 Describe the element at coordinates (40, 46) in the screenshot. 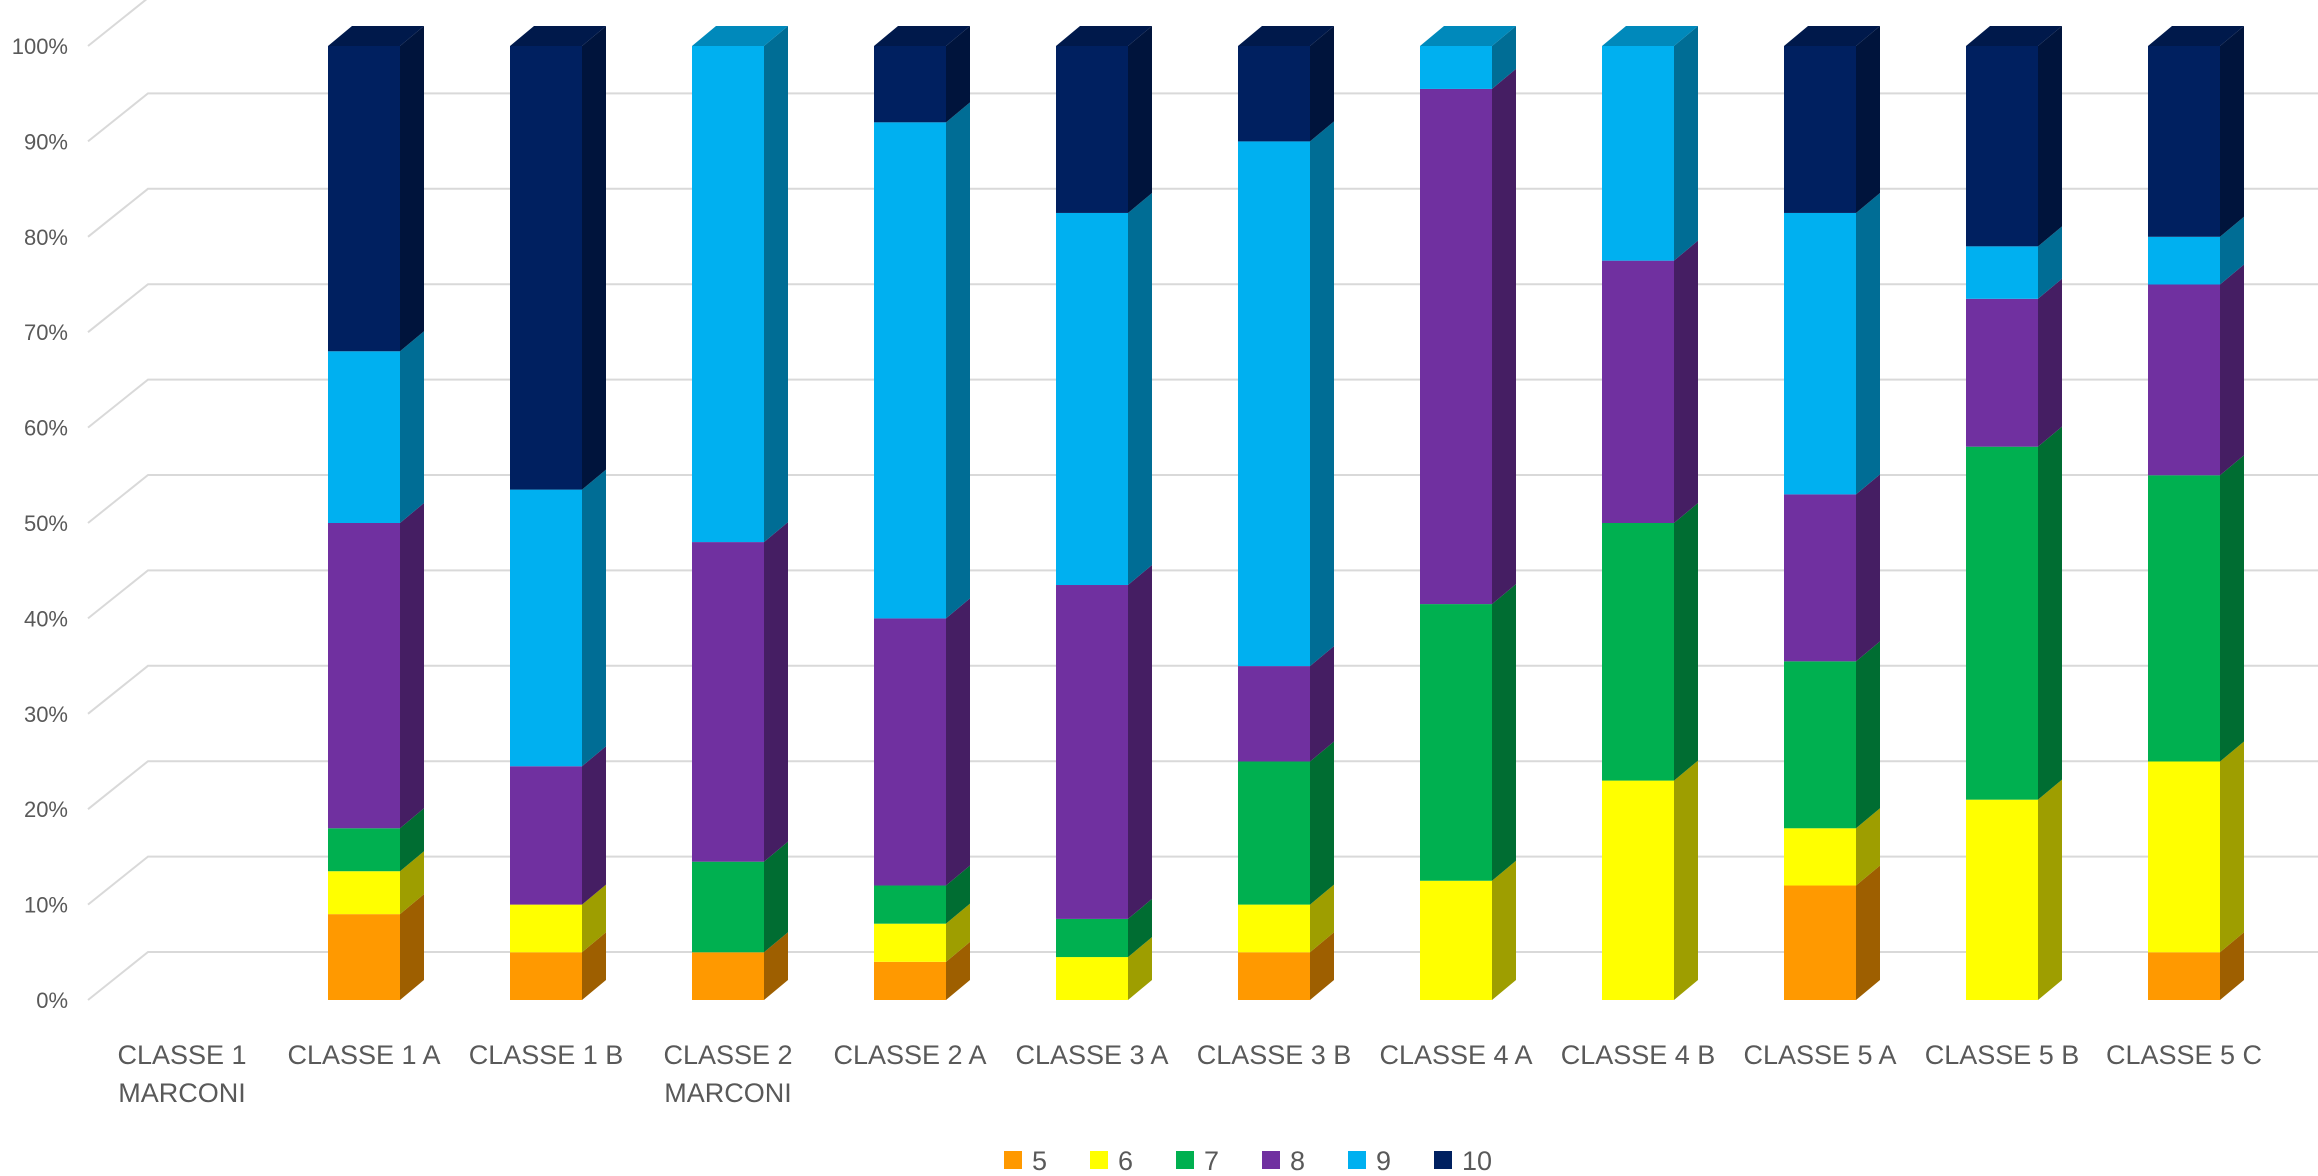

I see `y-tick-label: 100%` at that location.